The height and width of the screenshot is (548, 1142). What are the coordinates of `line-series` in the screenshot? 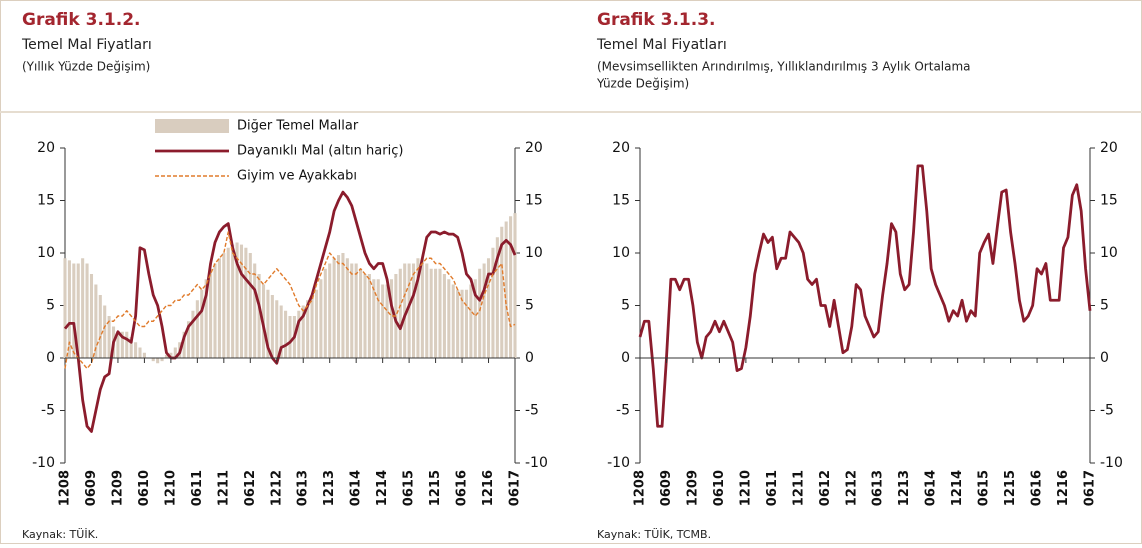 It's located at (290, 300).